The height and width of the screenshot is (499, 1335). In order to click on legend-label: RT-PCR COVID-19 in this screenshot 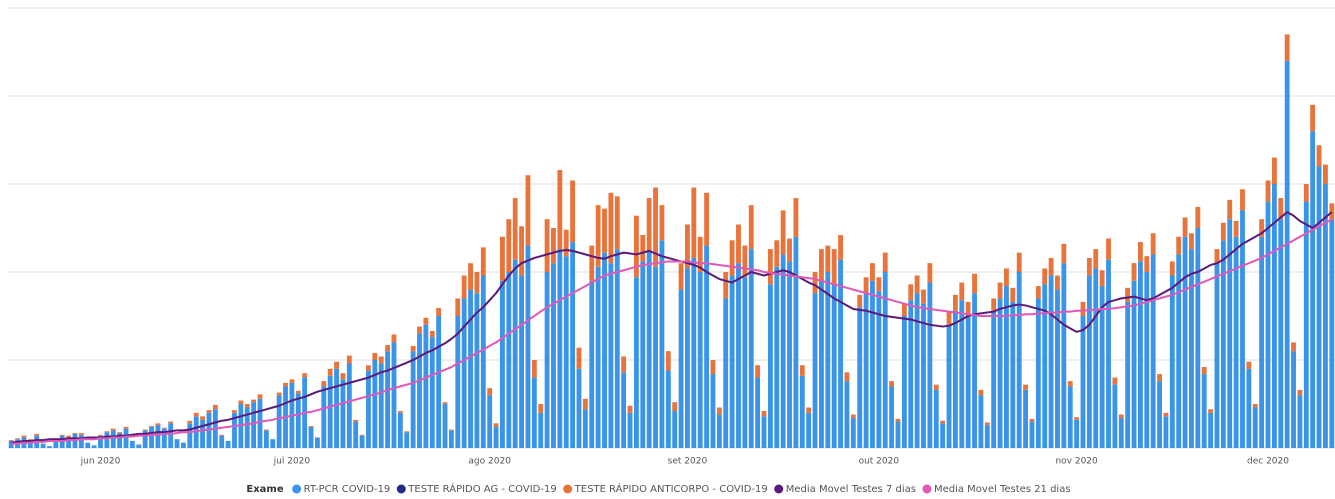, I will do `click(347, 489)`.